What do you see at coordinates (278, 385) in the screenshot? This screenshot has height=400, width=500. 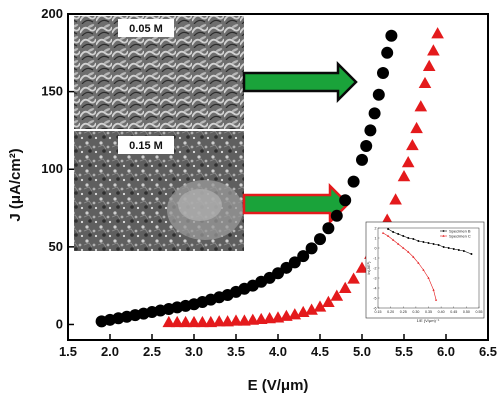 I see `x-axis-title: E (V/μm)` at bounding box center [278, 385].